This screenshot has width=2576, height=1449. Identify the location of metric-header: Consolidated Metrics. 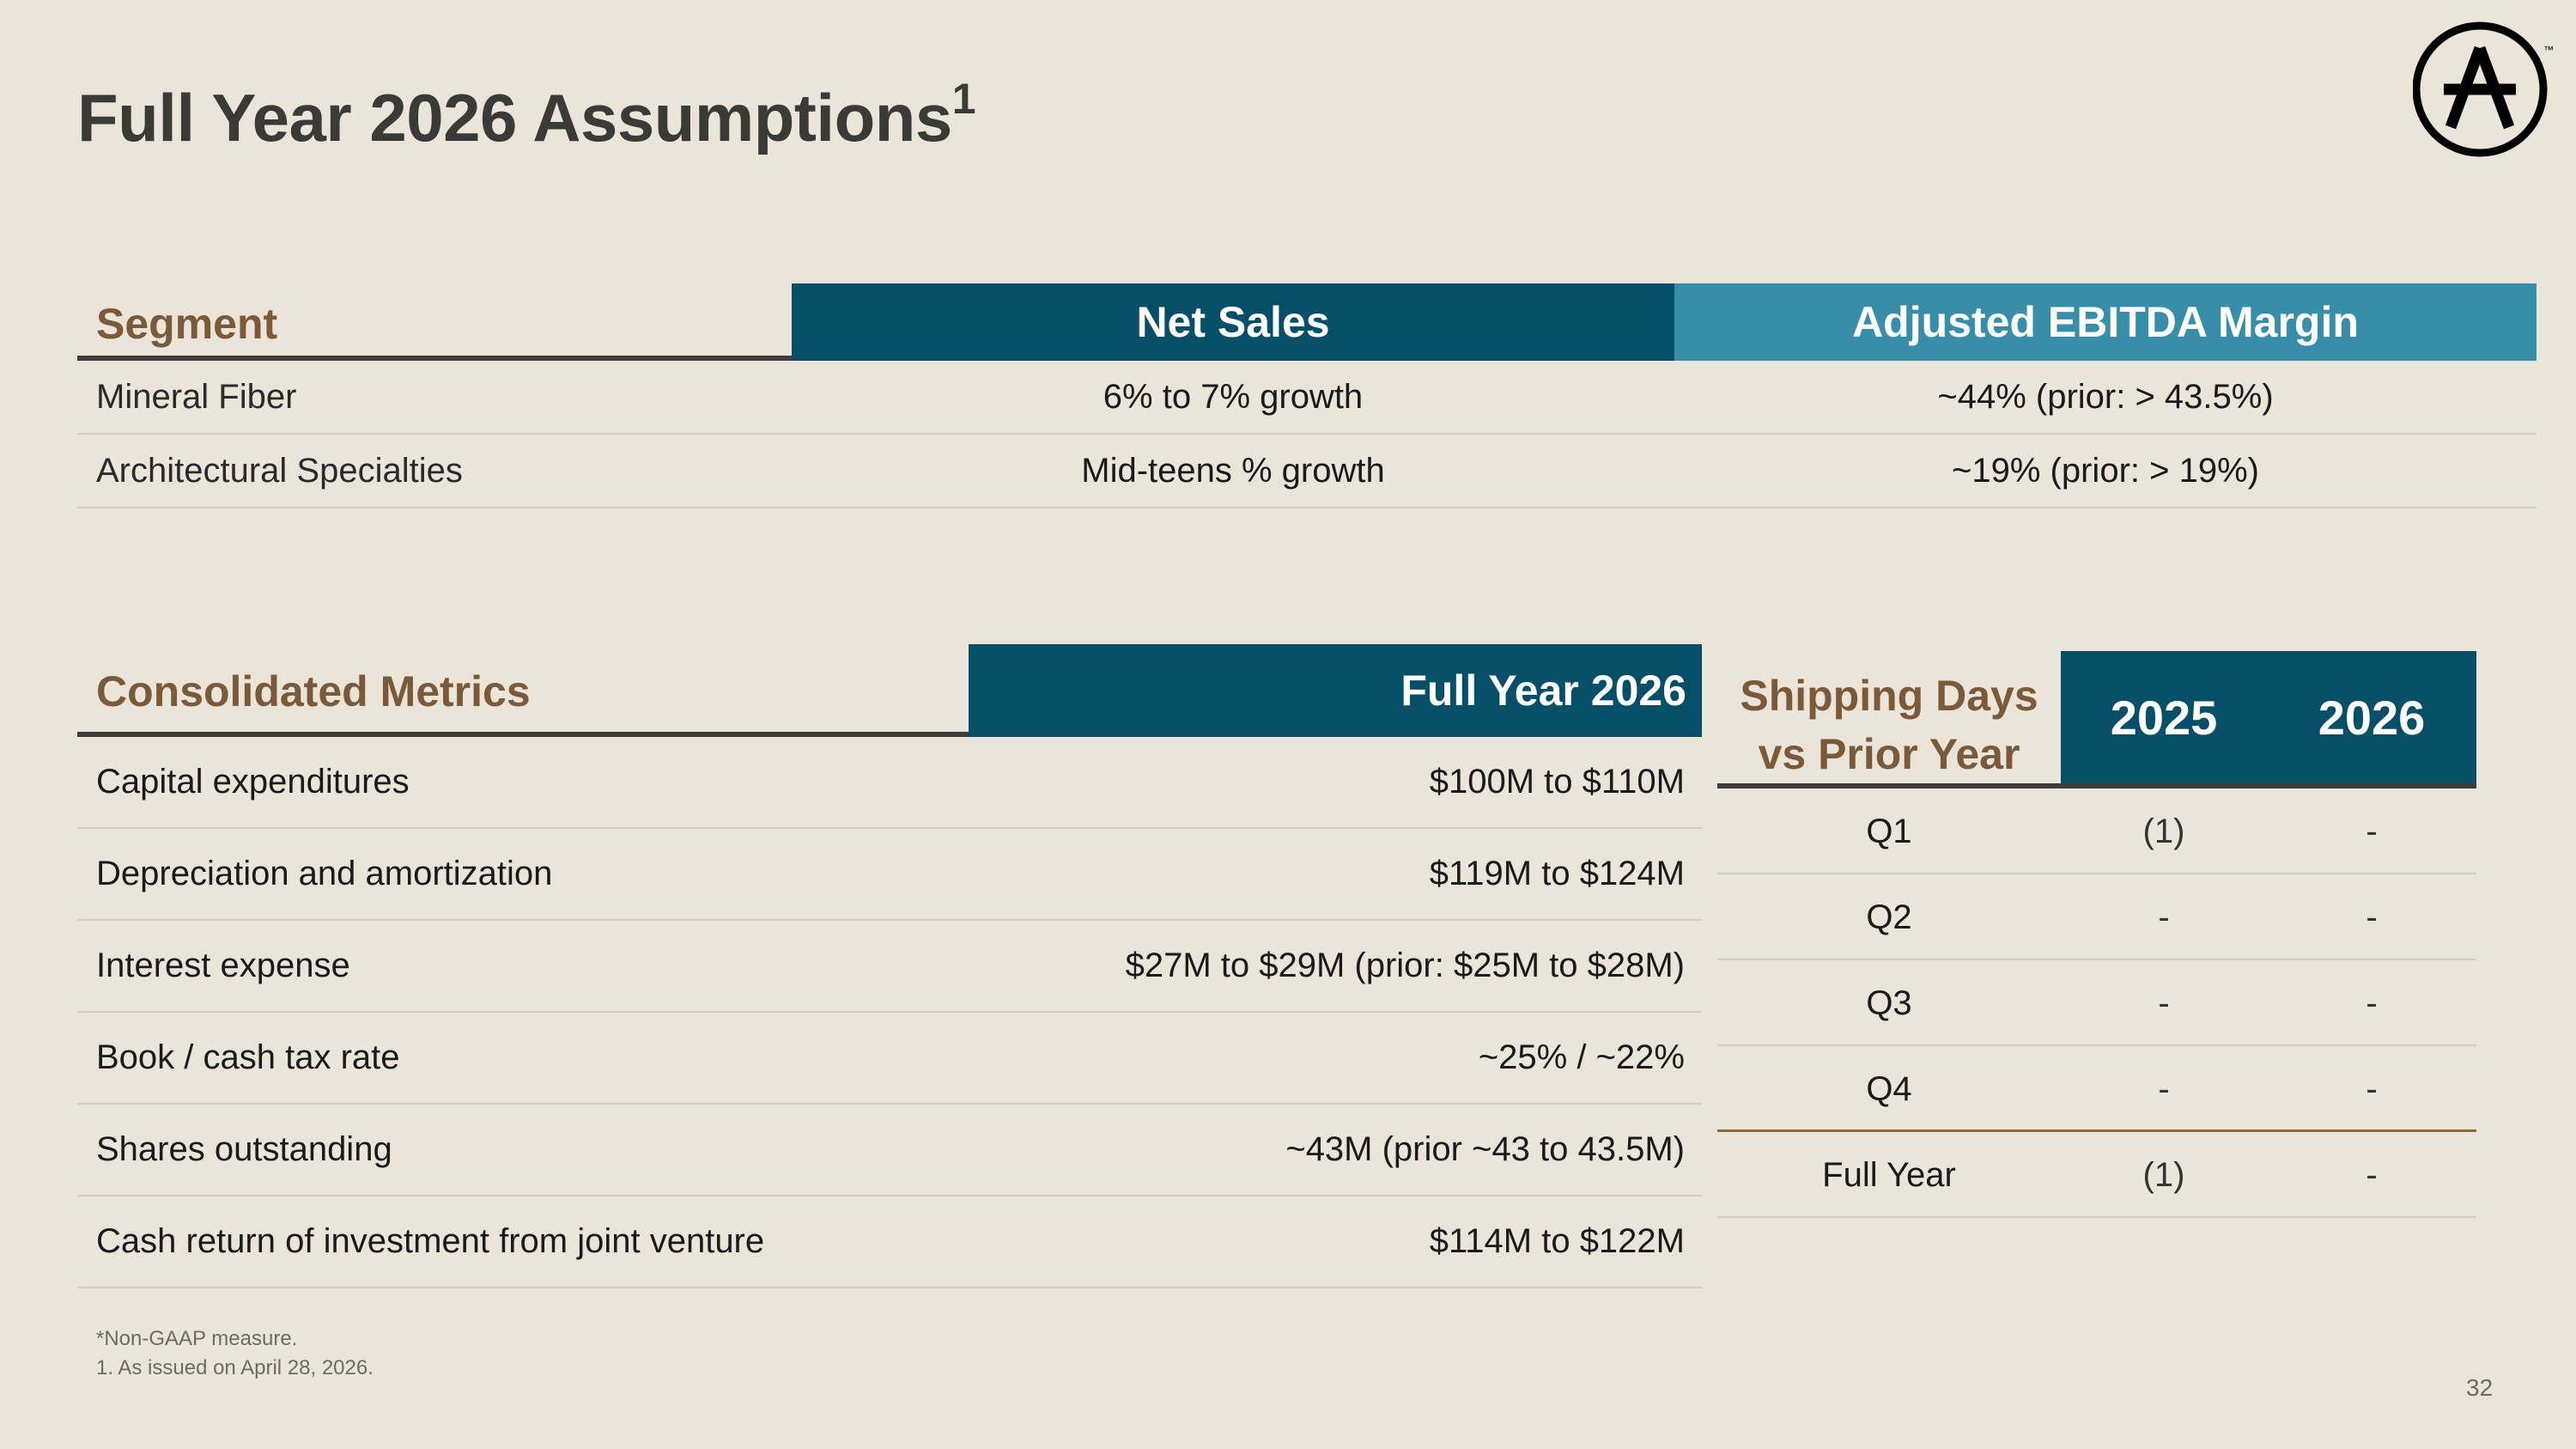
(313, 691).